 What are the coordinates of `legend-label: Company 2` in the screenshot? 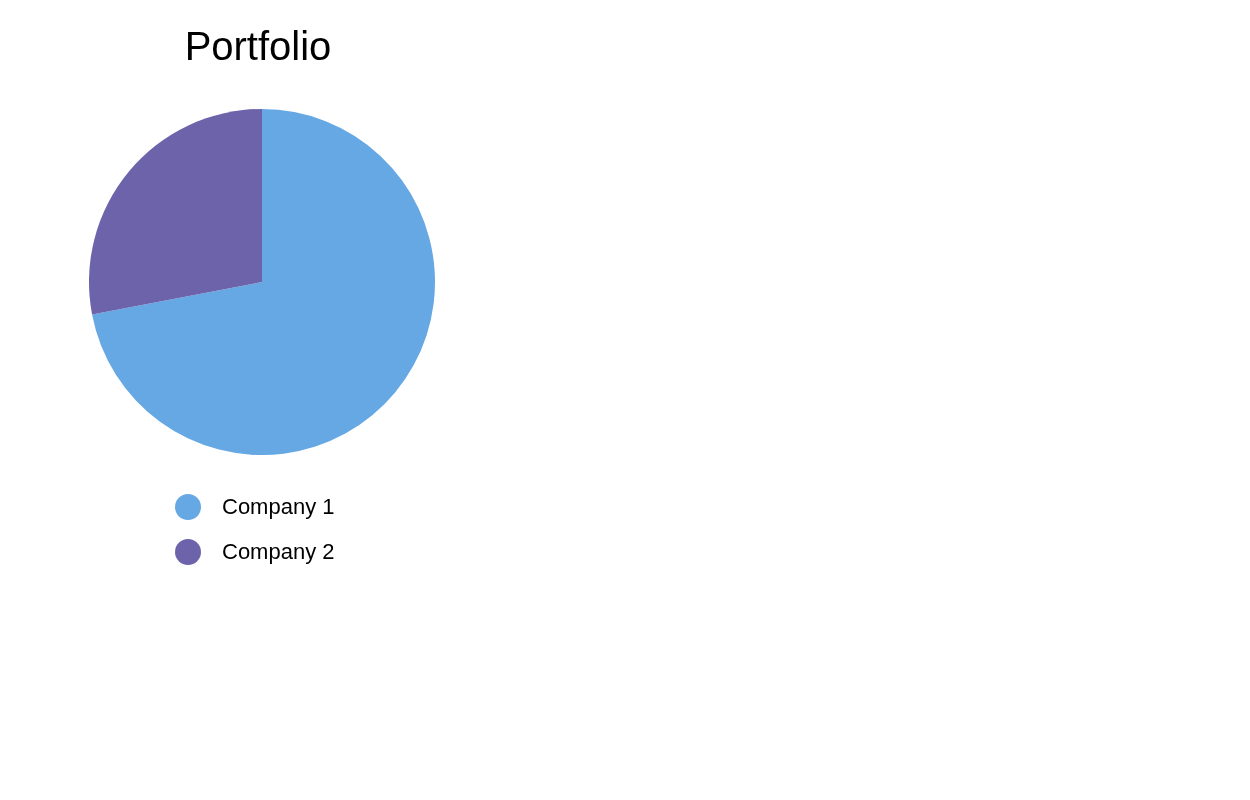 It's located at (278, 551).